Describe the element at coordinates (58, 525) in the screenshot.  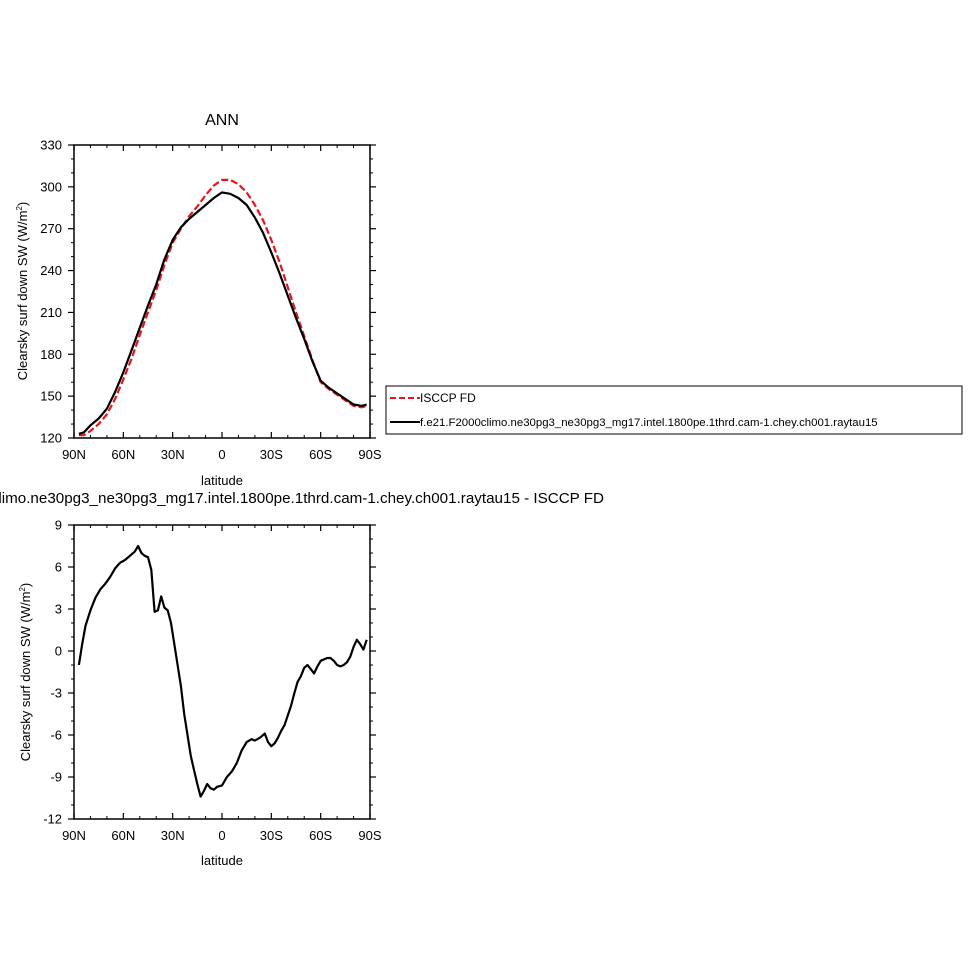
I see `bottom-ytick-label-7: 9` at that location.